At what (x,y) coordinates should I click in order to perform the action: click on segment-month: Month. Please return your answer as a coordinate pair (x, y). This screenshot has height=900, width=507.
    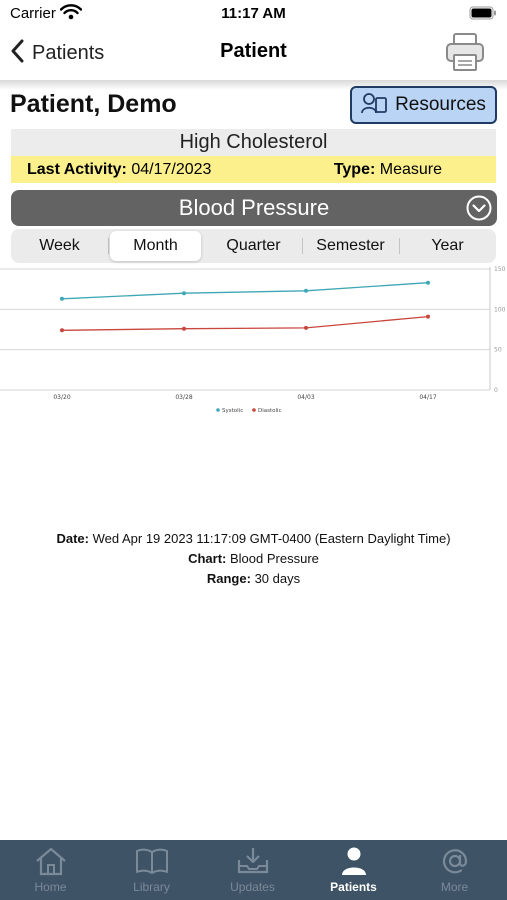
    Looking at the image, I should click on (155, 246).